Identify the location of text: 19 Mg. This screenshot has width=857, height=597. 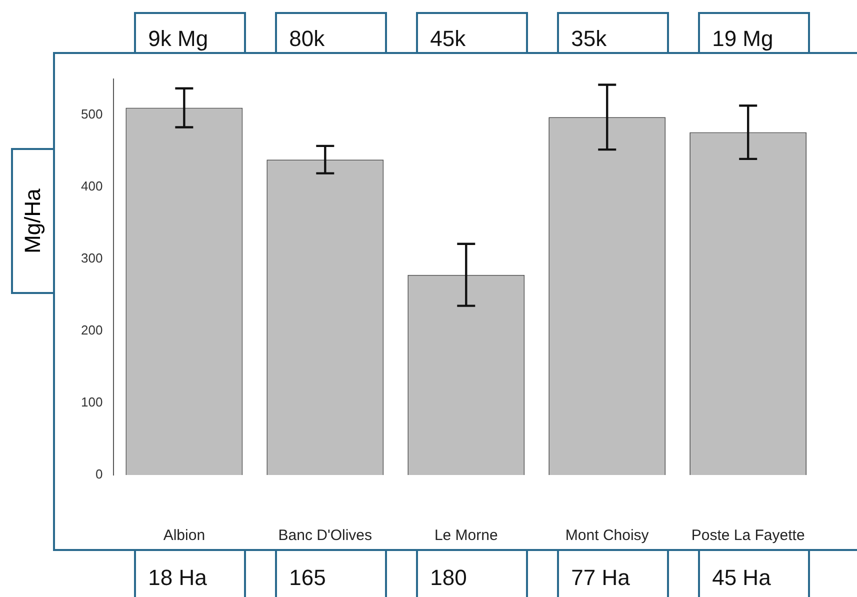
(754, 33).